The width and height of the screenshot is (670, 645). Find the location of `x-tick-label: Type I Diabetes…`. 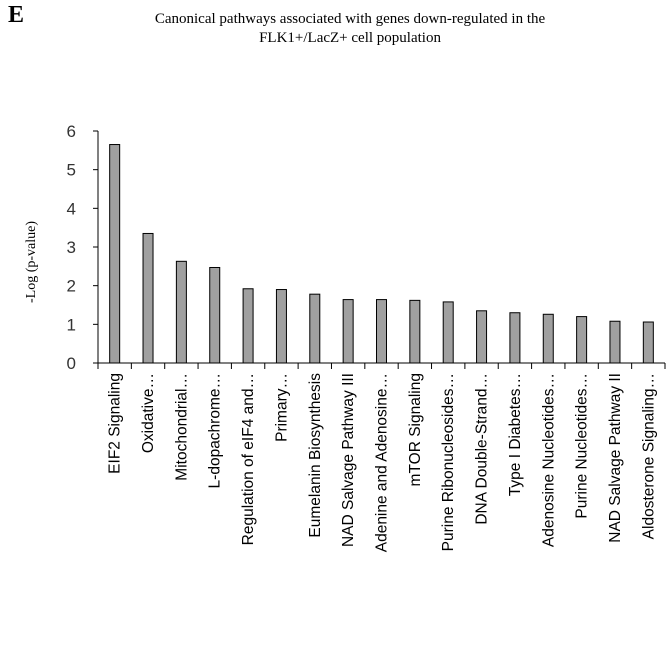

x-tick-label: Type I Diabetes… is located at coordinates (515, 434).